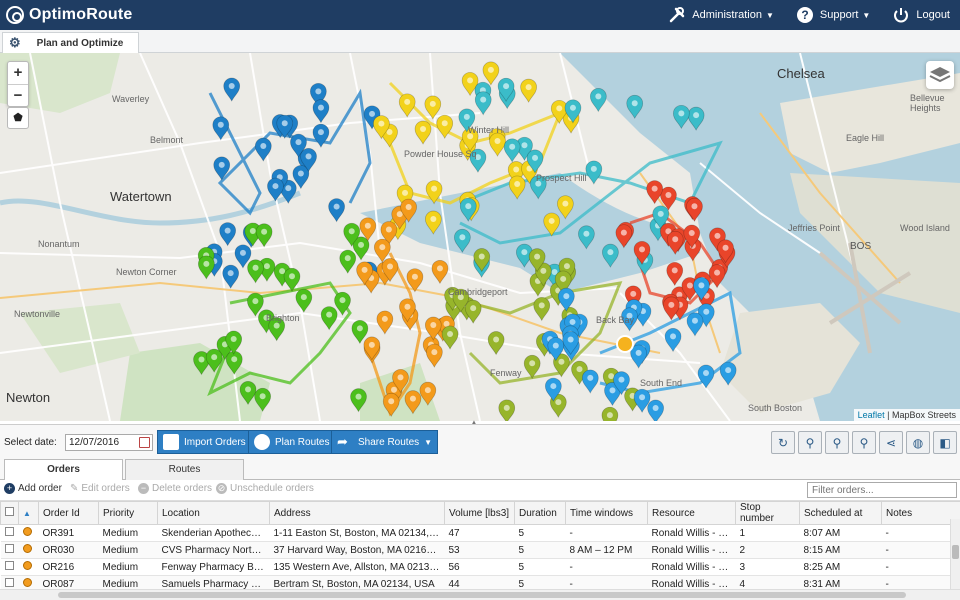 The image size is (960, 600). What do you see at coordinates (9, 550) in the screenshot?
I see `row-checkbox` at bounding box center [9, 550].